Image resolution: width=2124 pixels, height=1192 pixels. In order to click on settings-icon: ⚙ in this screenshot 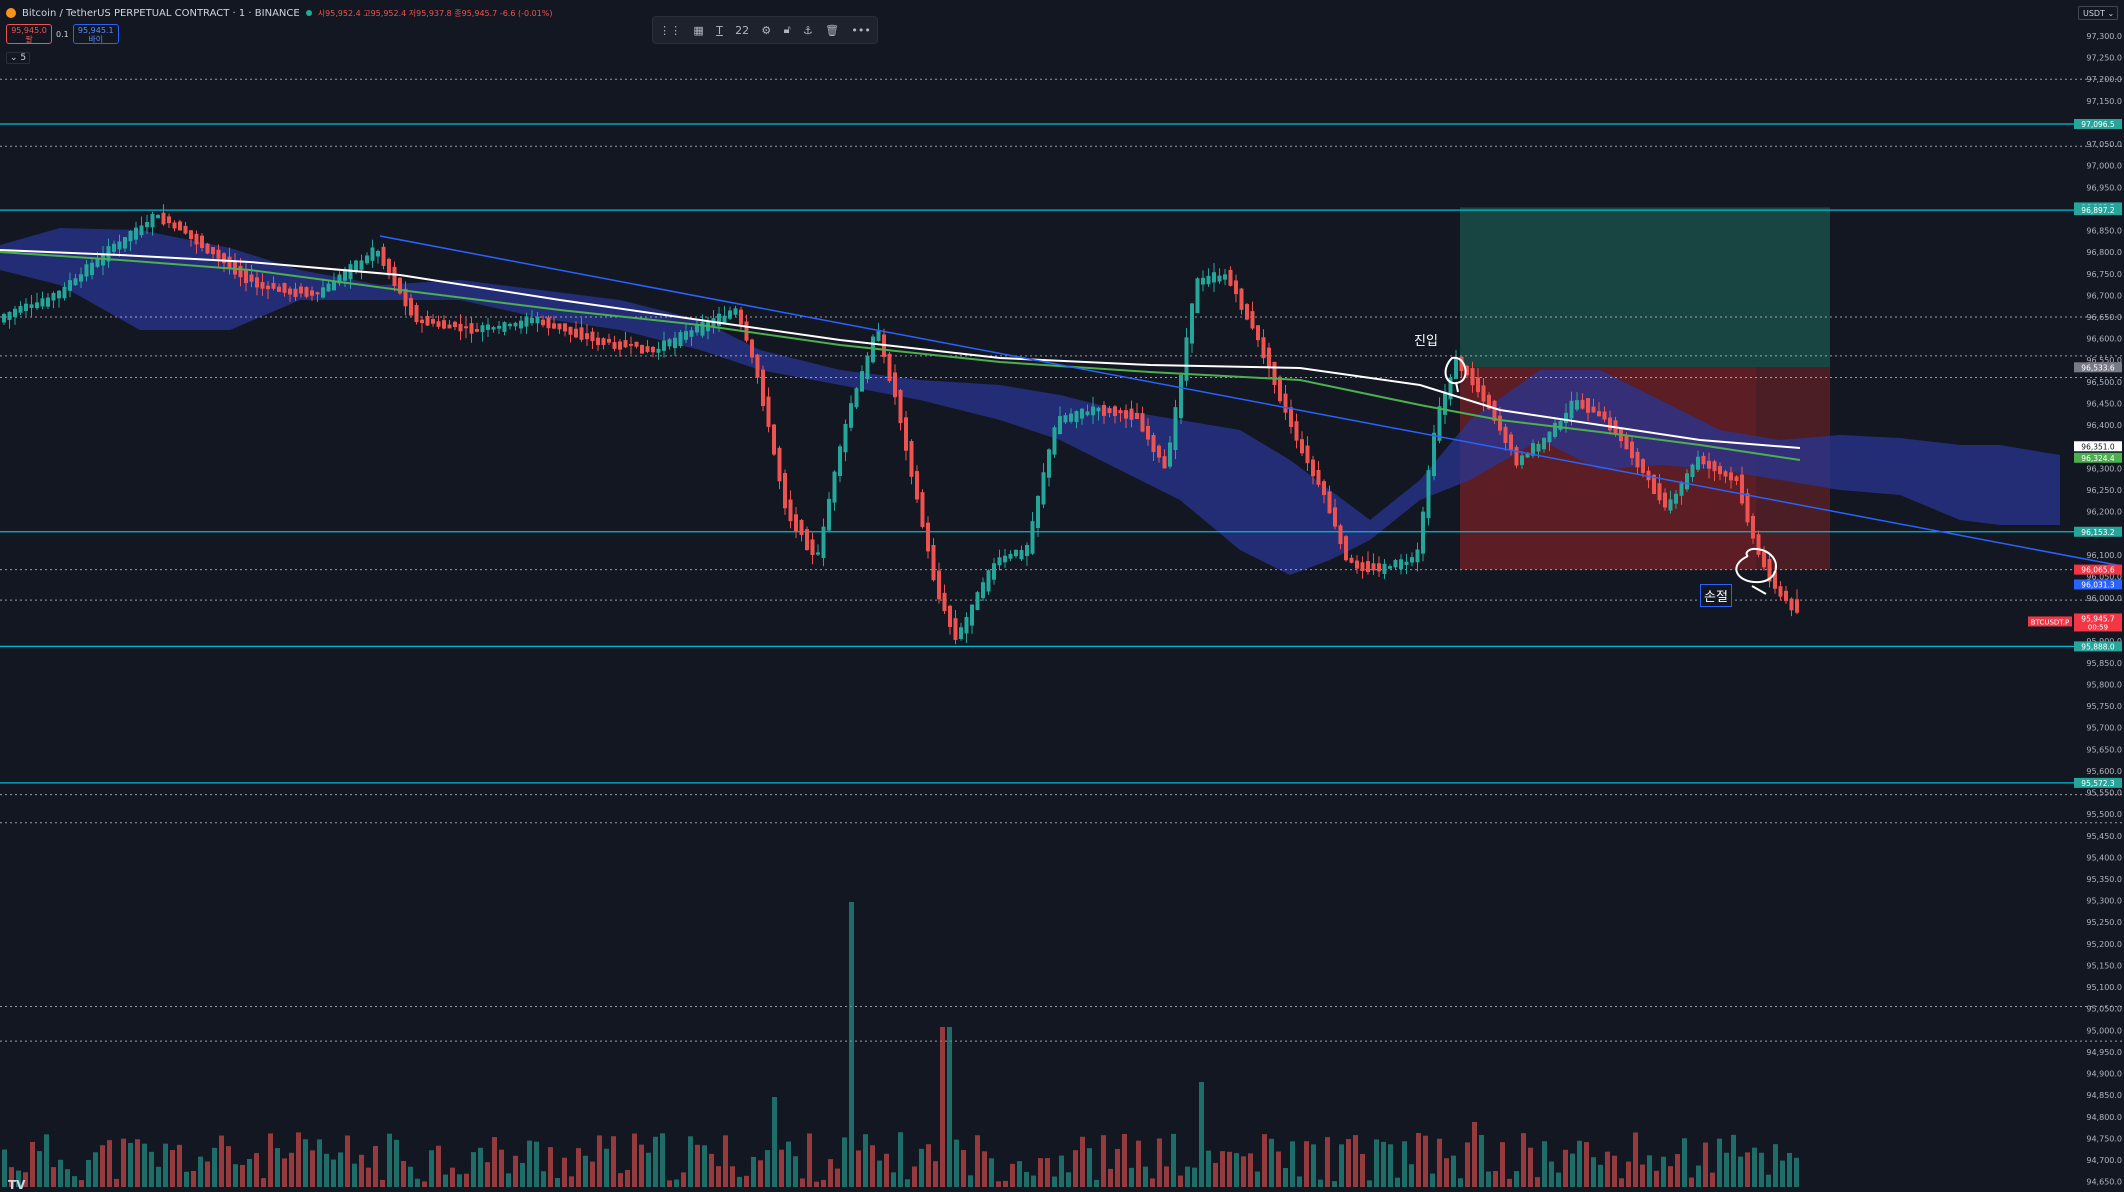, I will do `click(766, 30)`.